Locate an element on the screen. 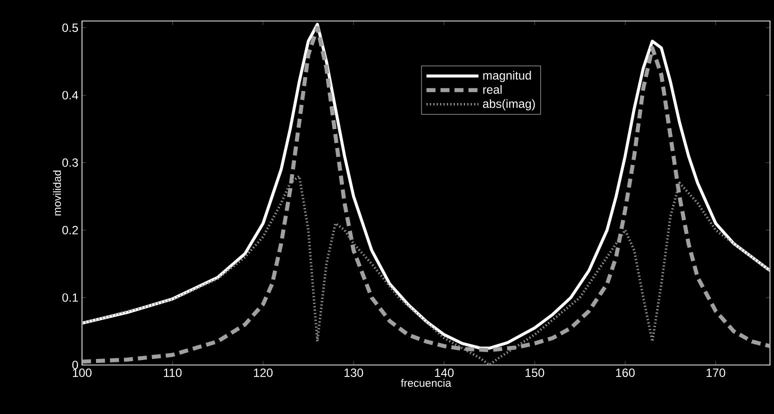 This screenshot has width=774, height=414. legend-label: magnitud is located at coordinates (507, 76).